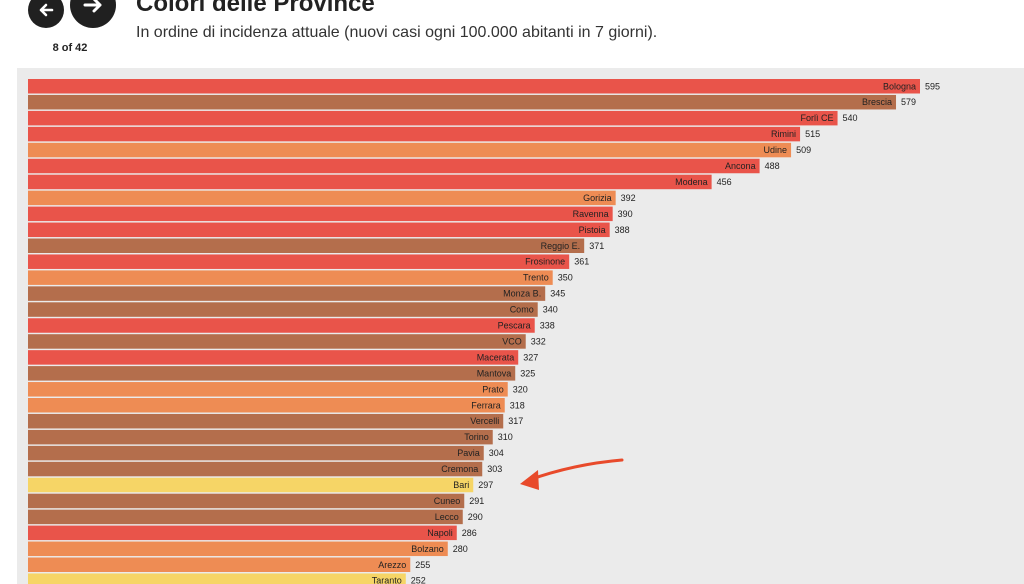 The height and width of the screenshot is (584, 1024). Describe the element at coordinates (287, 293) in the screenshot. I see `bar-monza-b-` at that location.